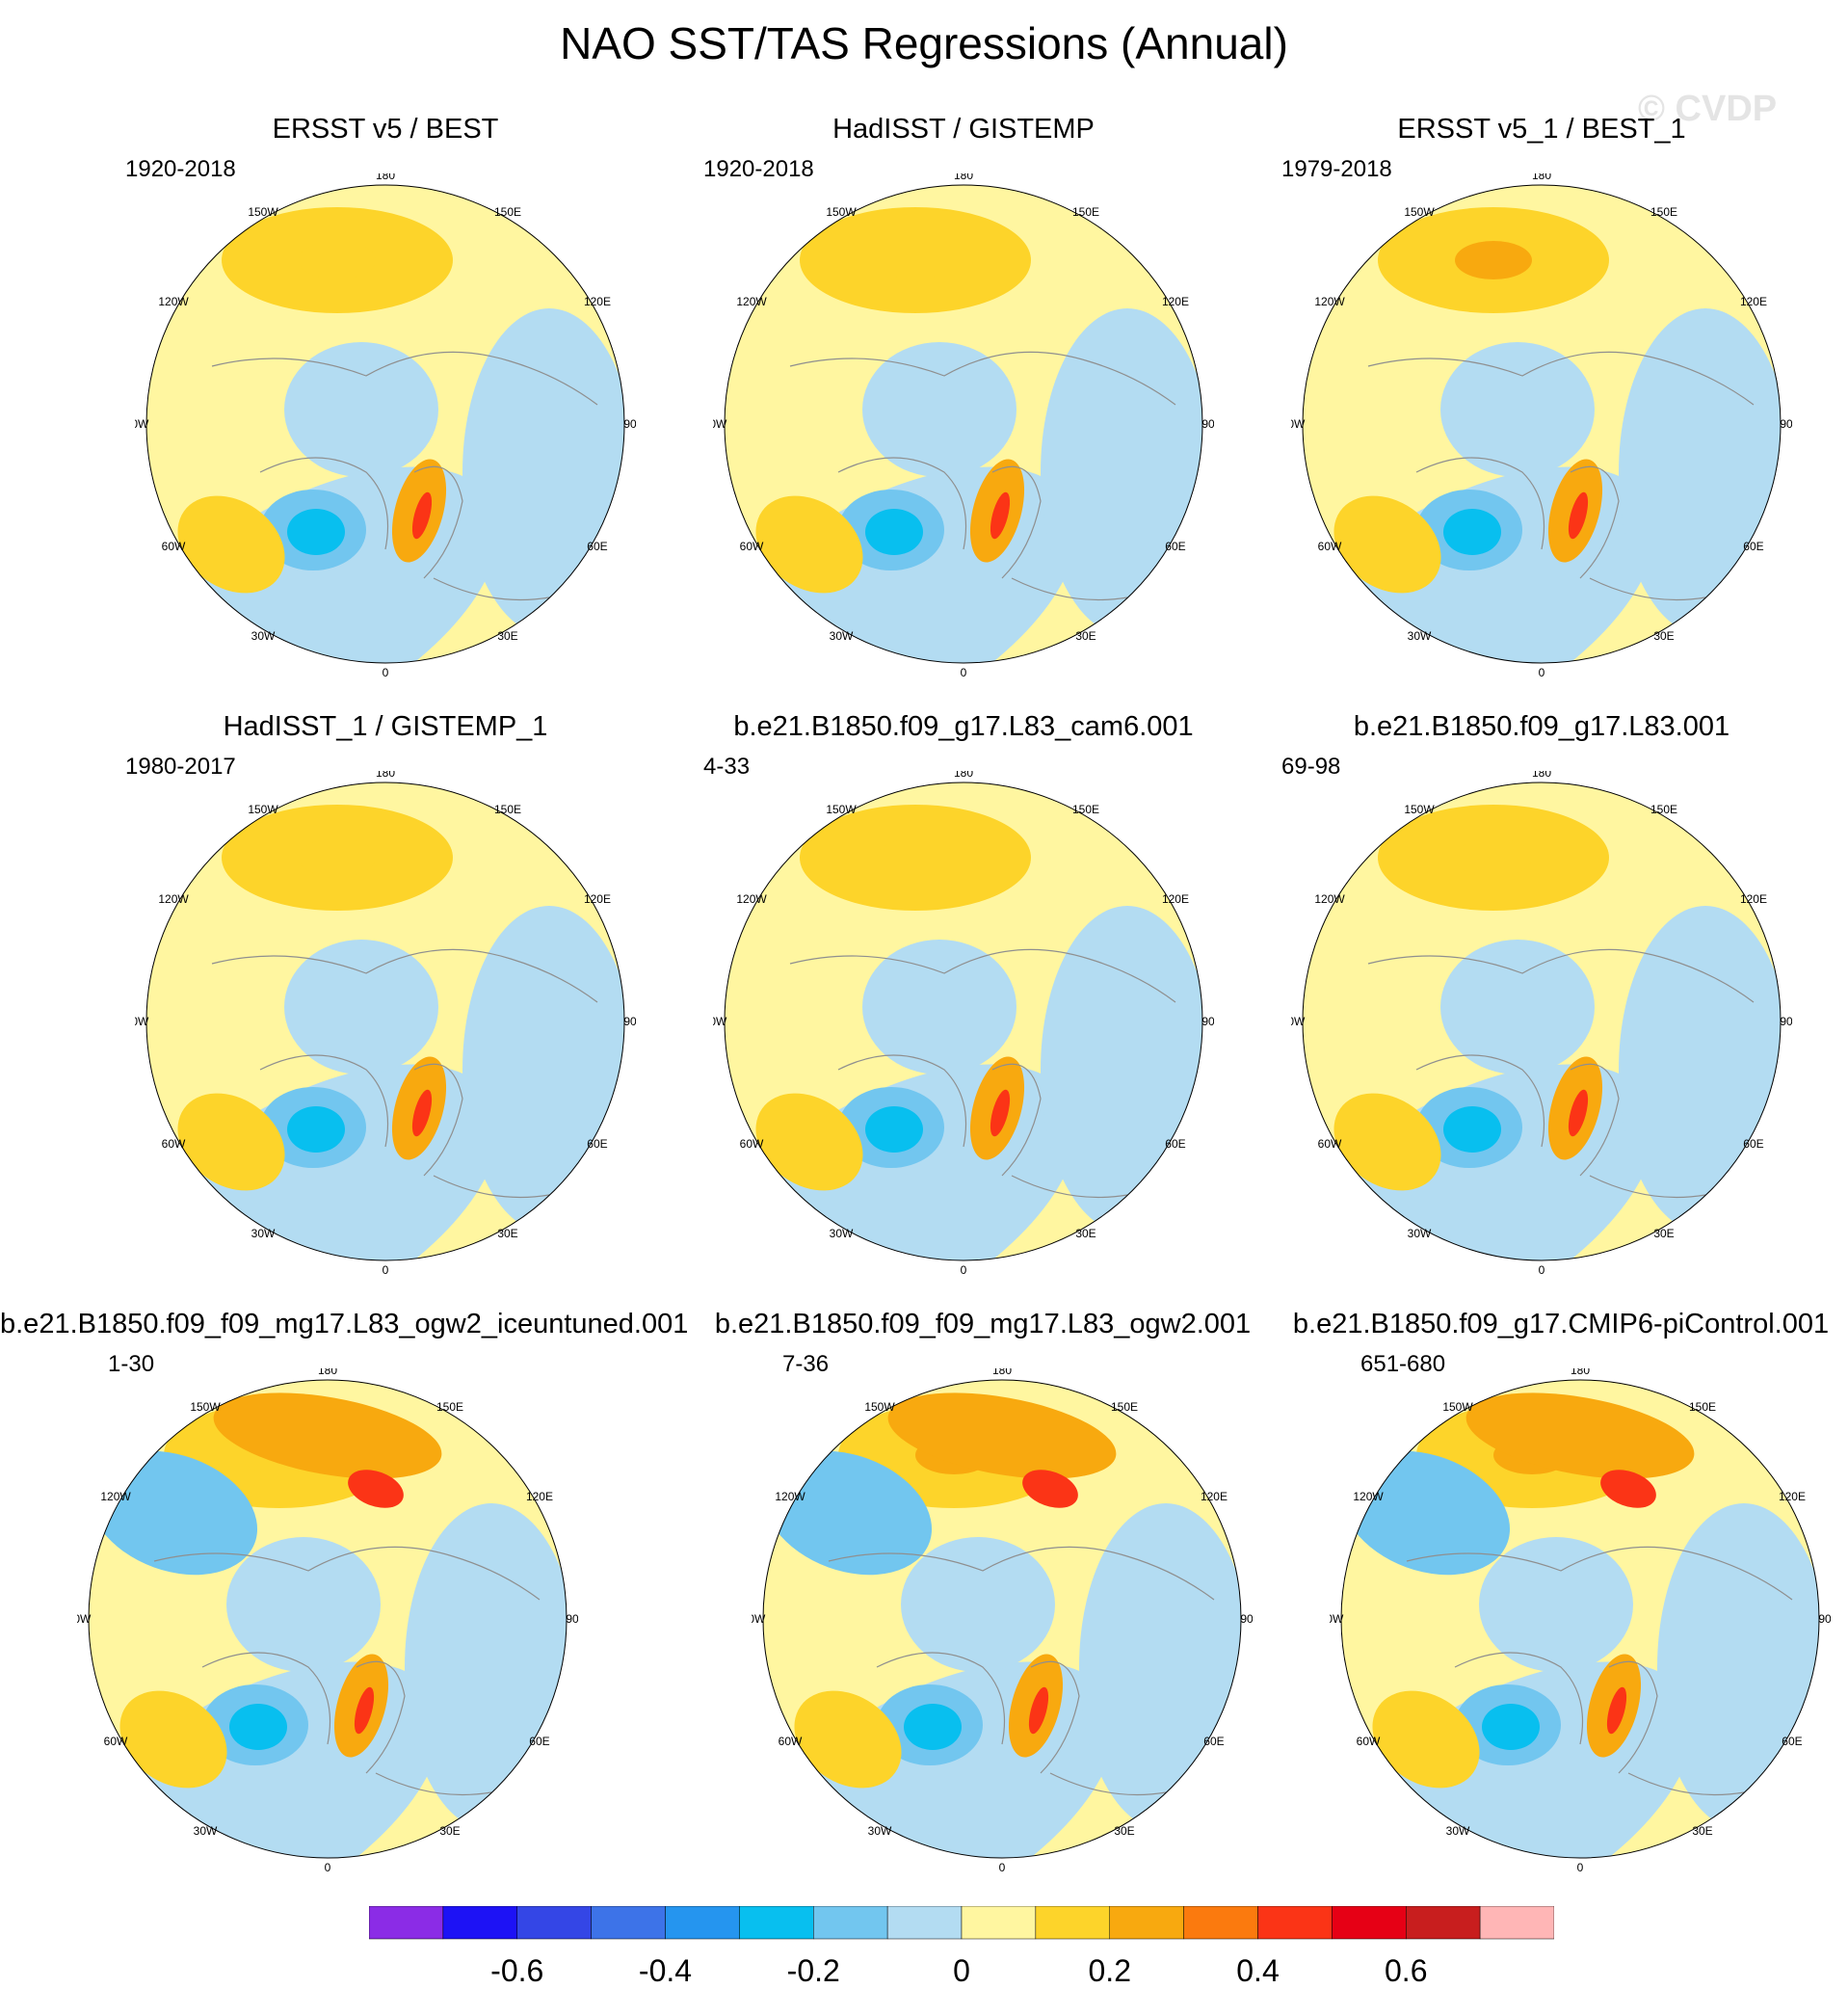  Describe the element at coordinates (1556, 1604) in the screenshot. I see `arctic-cool-region` at that location.